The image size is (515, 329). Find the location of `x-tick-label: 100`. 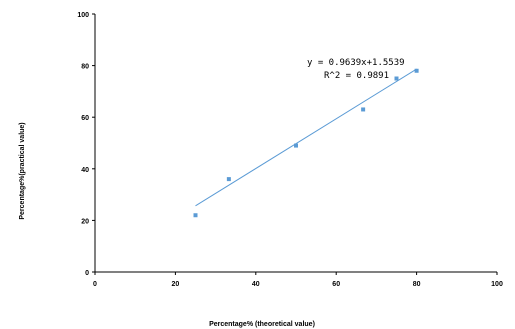

x-tick-label: 100 is located at coordinates (497, 284).